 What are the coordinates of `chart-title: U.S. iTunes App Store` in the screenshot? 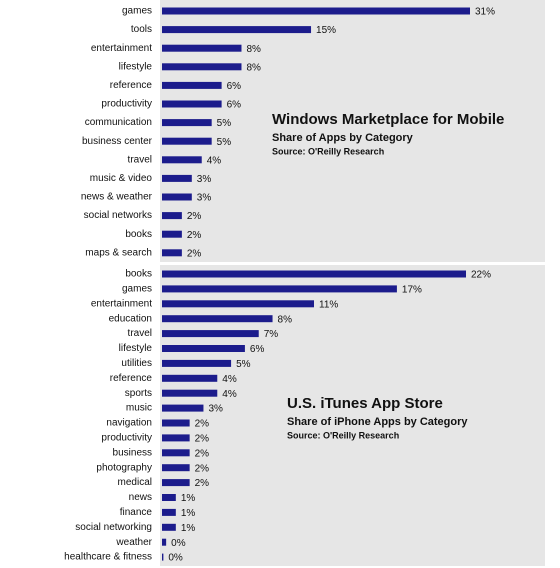 It's located at (365, 403).